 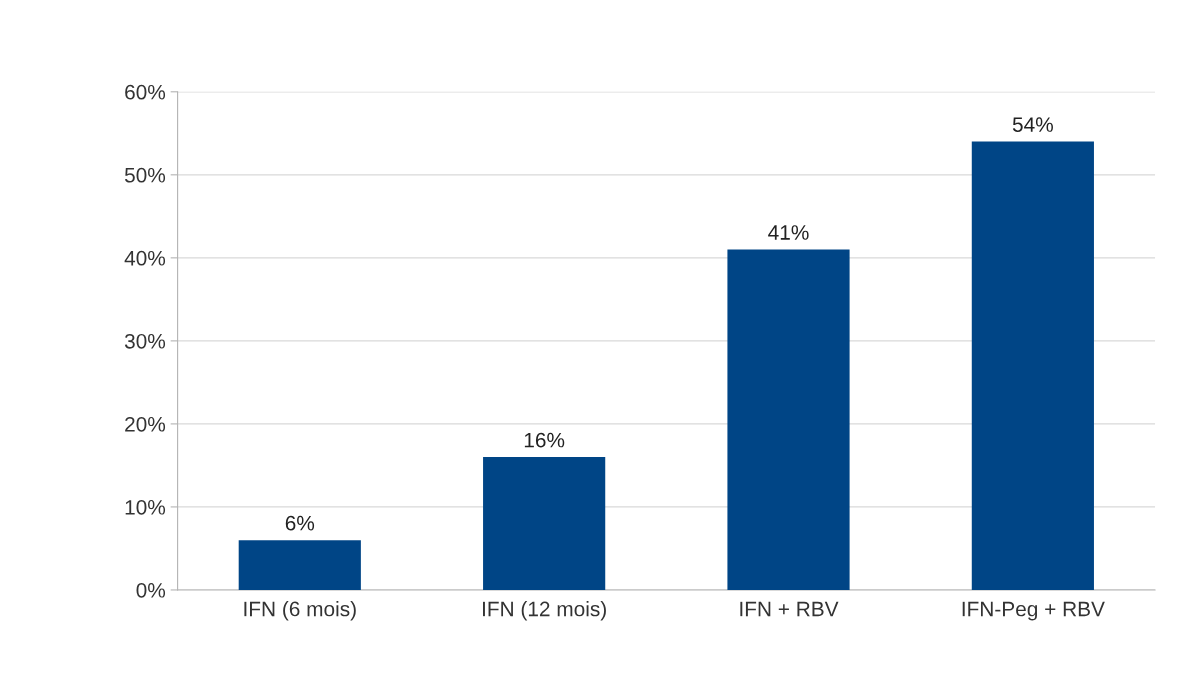 What do you see at coordinates (145, 175) in the screenshot?
I see `y-tick-label: 50%` at bounding box center [145, 175].